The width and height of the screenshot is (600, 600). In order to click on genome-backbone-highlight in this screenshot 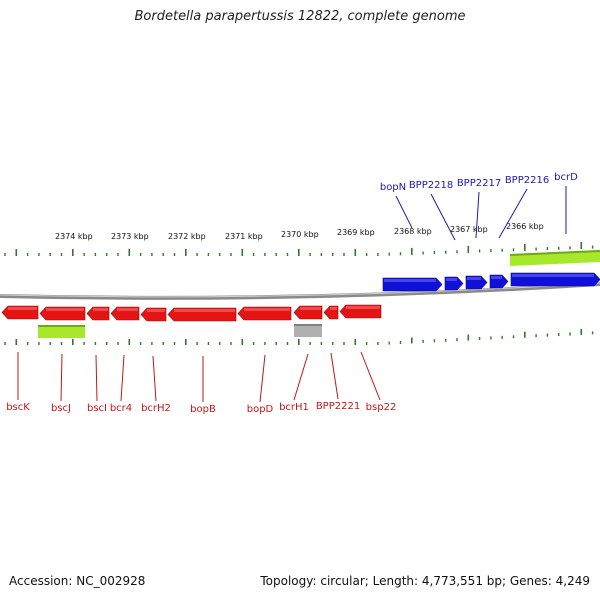, I will do `click(300, 290)`.